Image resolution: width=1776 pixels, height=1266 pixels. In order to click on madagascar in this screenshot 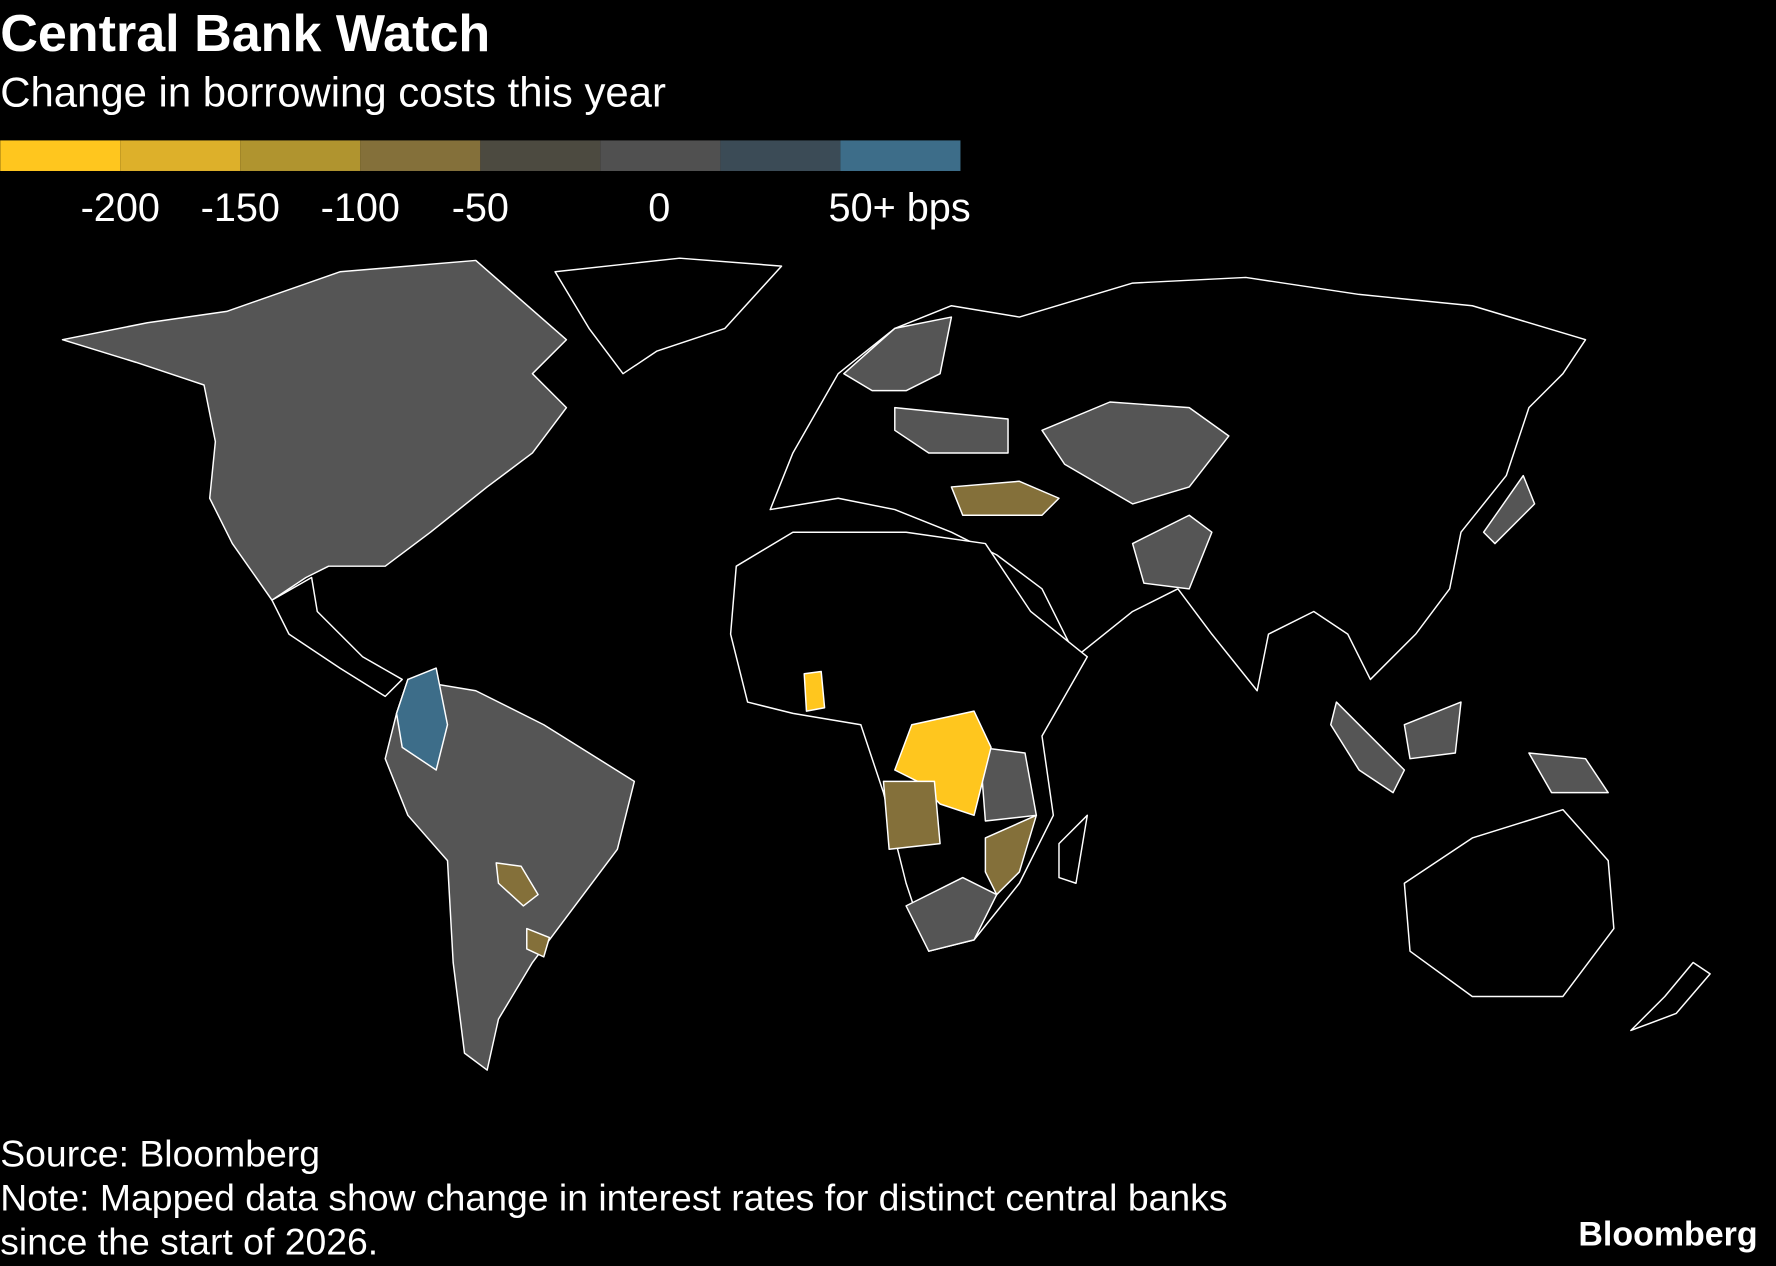, I will do `click(1073, 849)`.